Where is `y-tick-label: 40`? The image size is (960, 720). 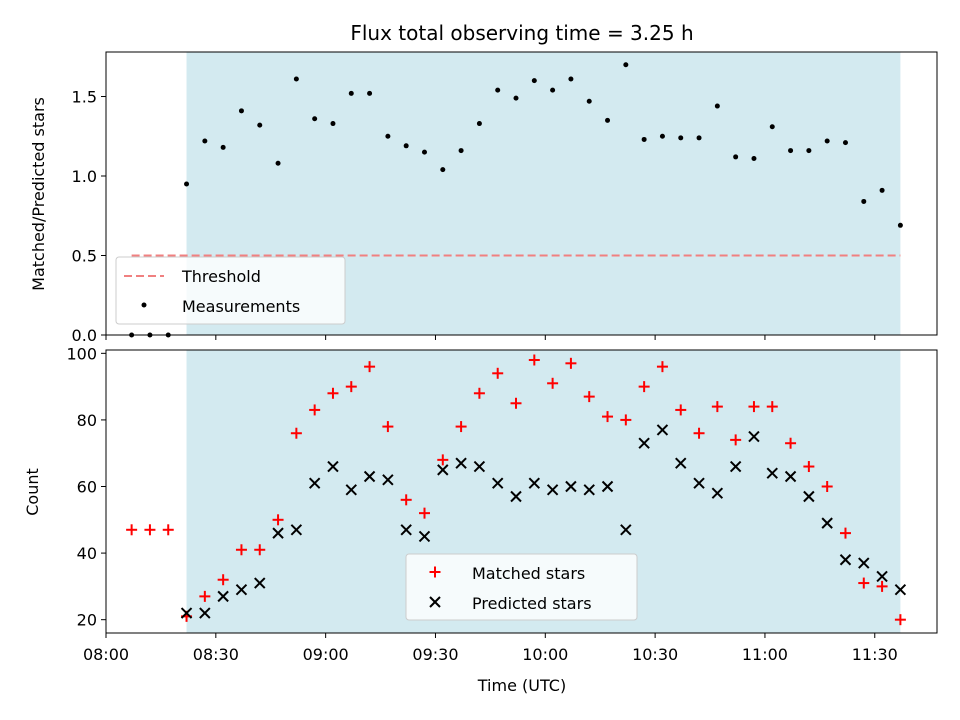
y-tick-label: 40 is located at coordinates (87, 553).